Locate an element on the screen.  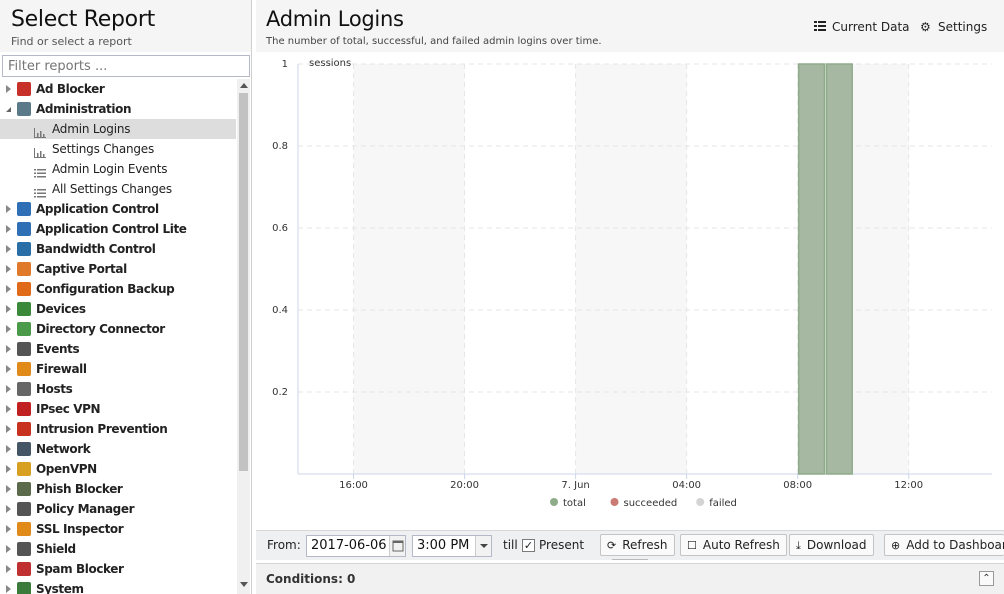
tree-item-configuration-backup: Configuration Backup is located at coordinates (118, 289).